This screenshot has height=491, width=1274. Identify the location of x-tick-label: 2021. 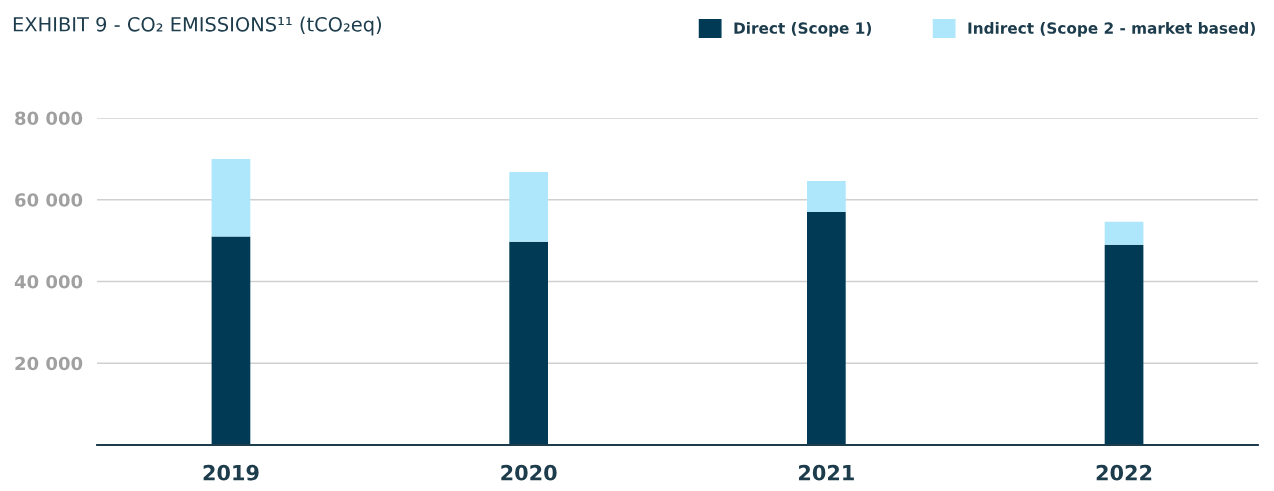
(826, 472).